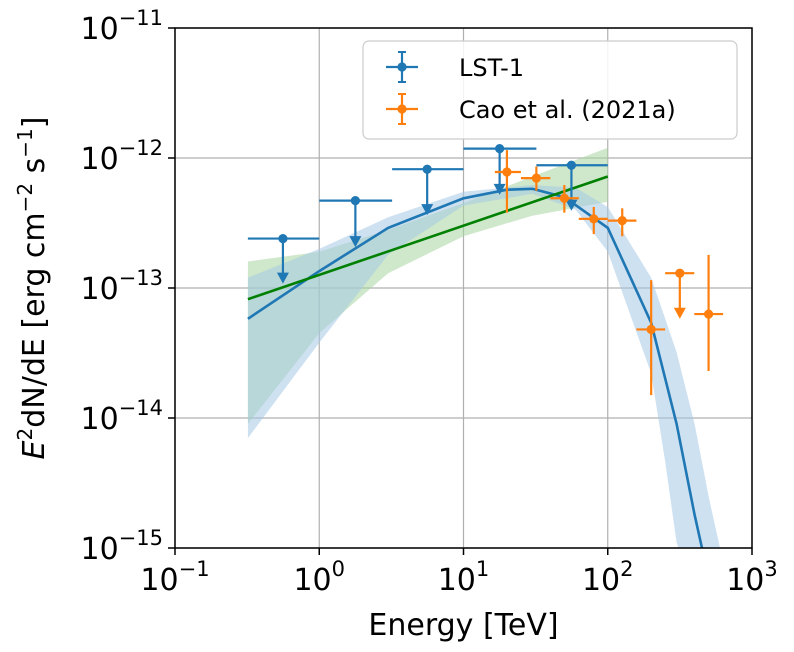 Image resolution: width=794 pixels, height=652 pixels. Describe the element at coordinates (25, 434) in the screenshot. I see `y-axis-label-sup1: 2` at that location.